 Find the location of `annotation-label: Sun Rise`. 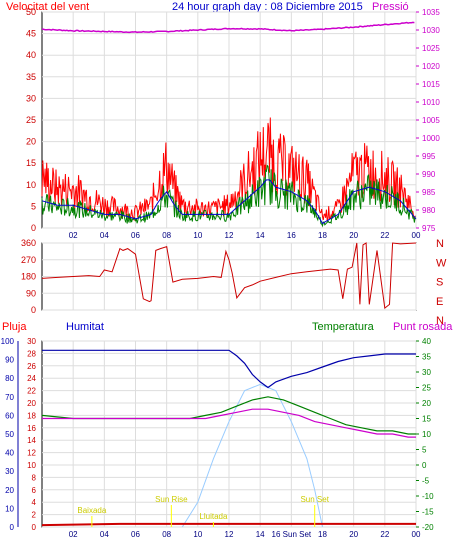

annotation-label: Sun Rise is located at coordinates (171, 499).